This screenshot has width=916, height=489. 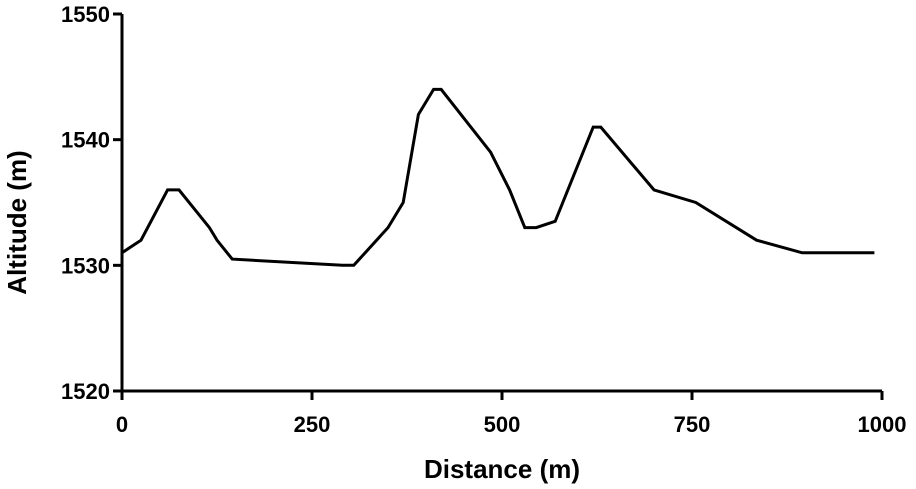 I want to click on x-tick-label: 250, so click(x=312, y=424).